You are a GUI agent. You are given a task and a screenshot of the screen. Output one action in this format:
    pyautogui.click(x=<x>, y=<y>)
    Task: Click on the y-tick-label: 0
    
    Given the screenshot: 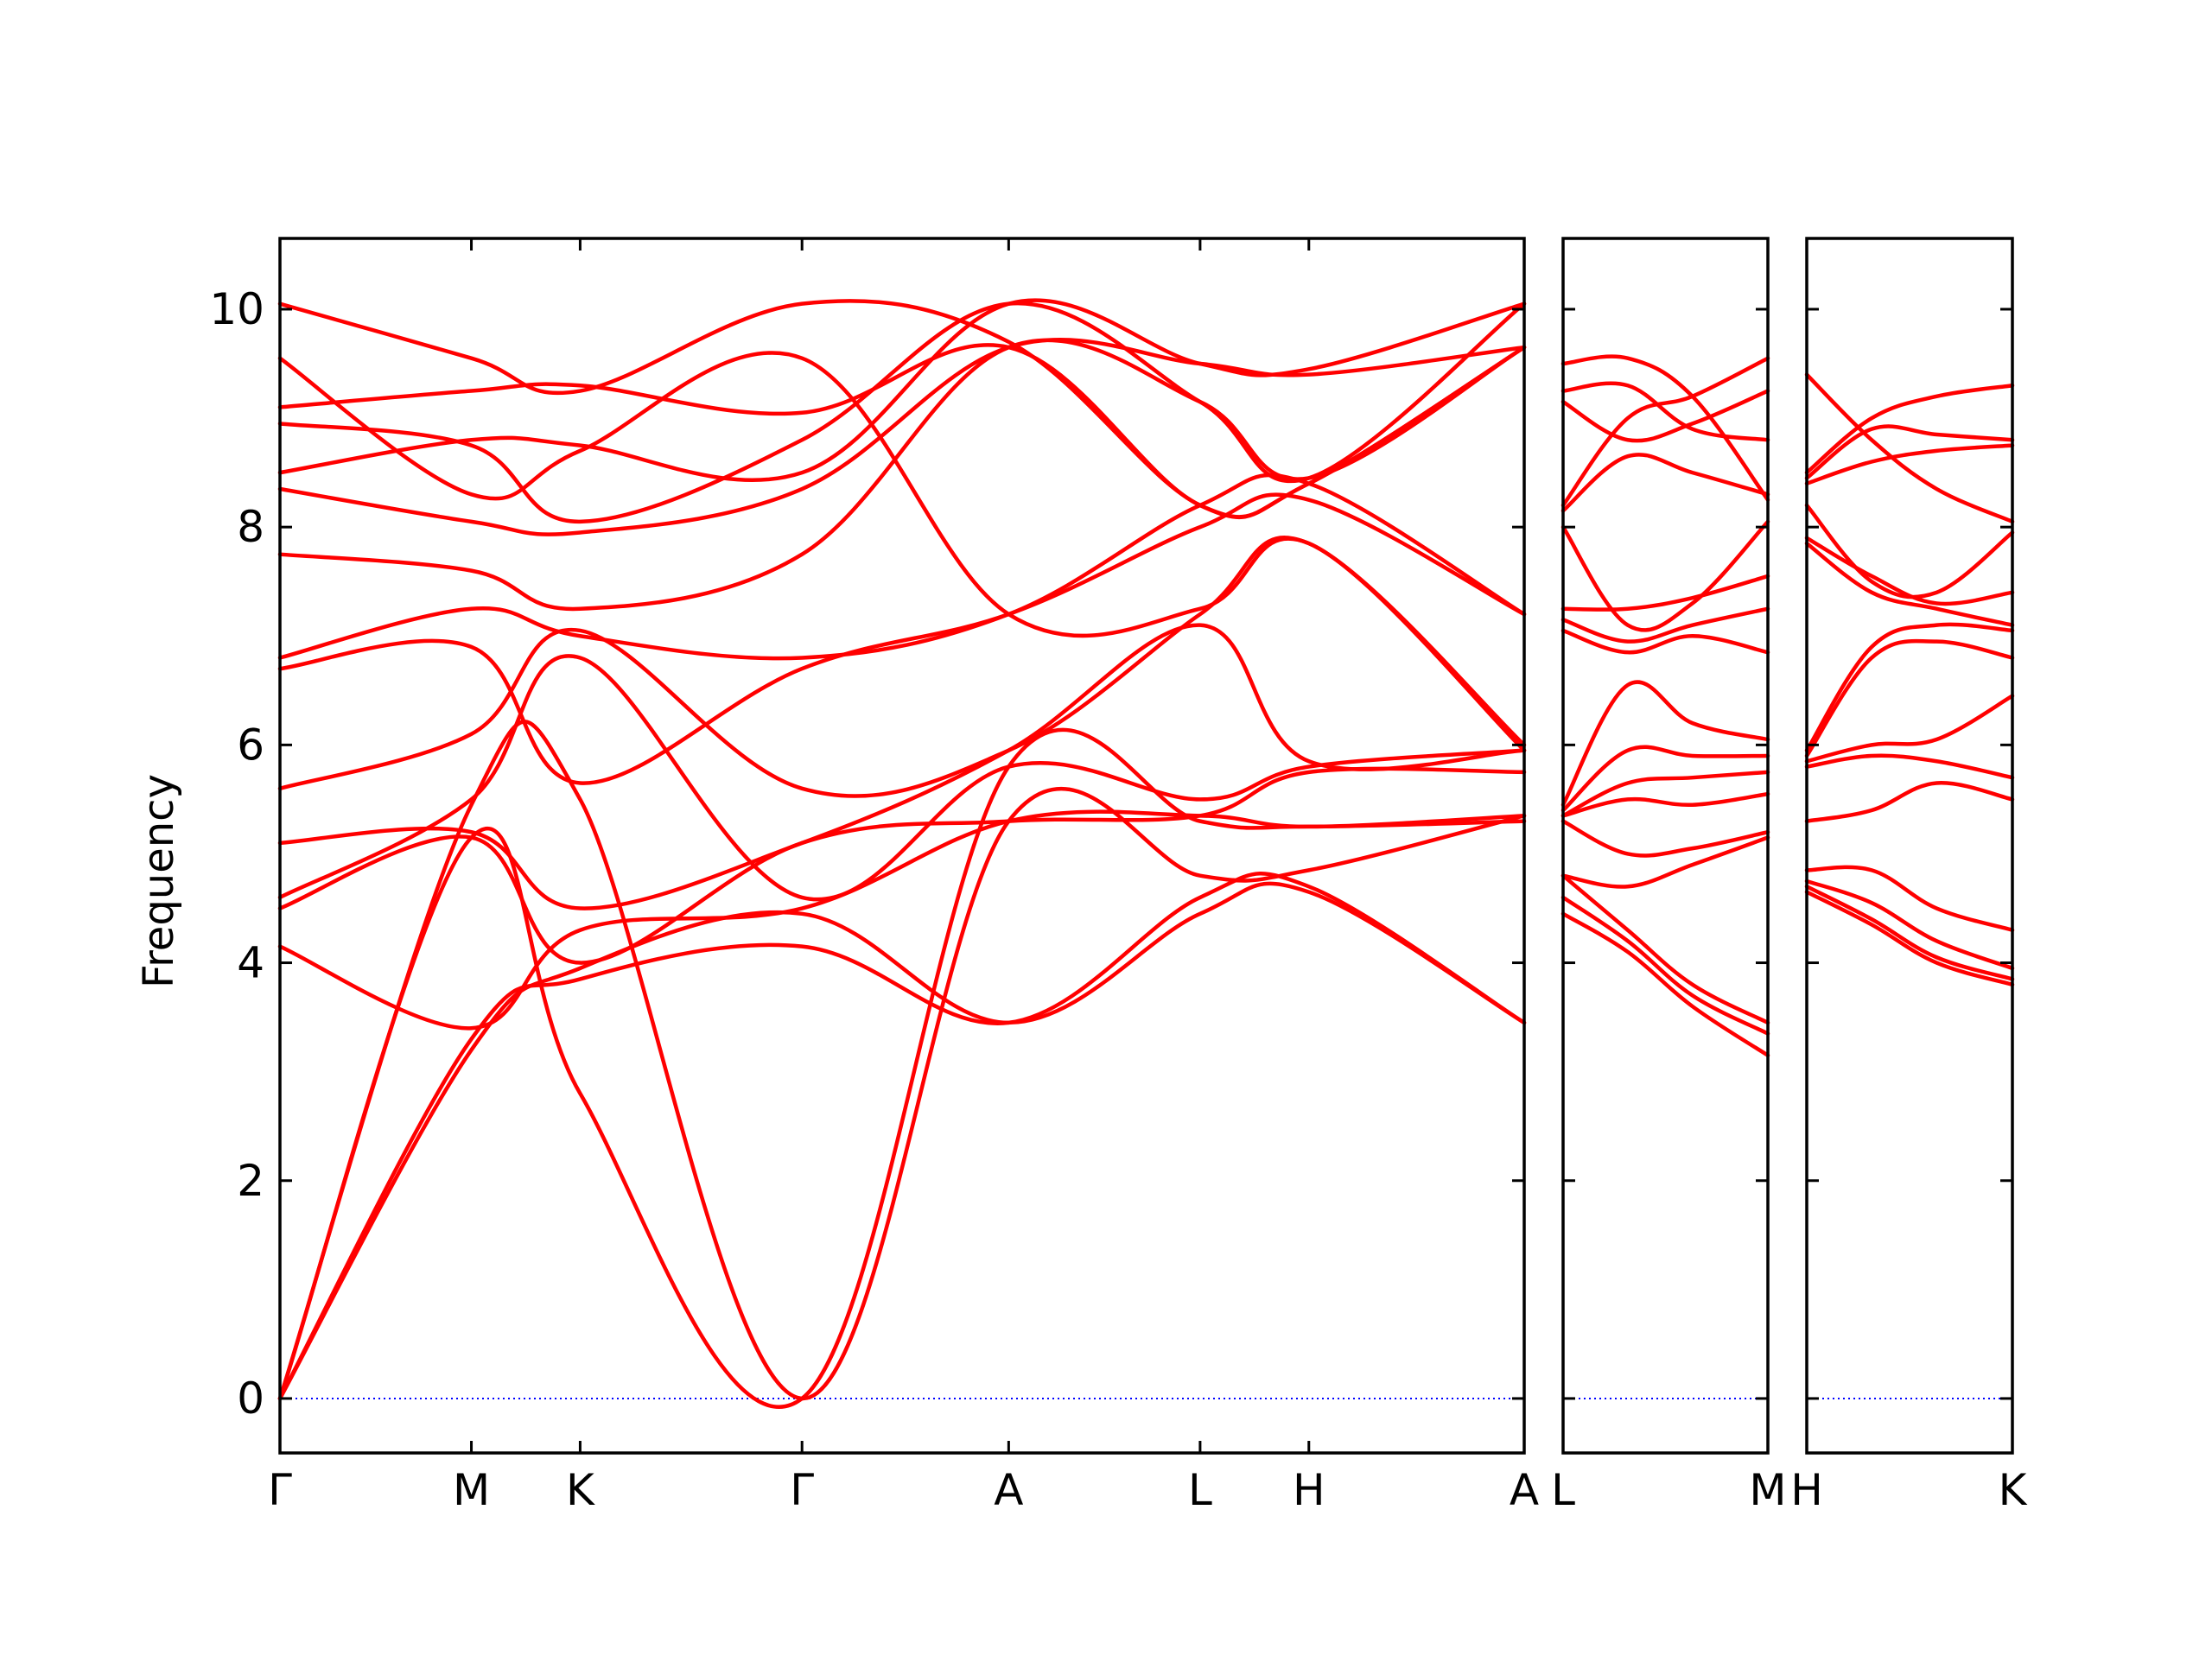 What is the action you would take?
    pyautogui.click(x=250, y=1398)
    